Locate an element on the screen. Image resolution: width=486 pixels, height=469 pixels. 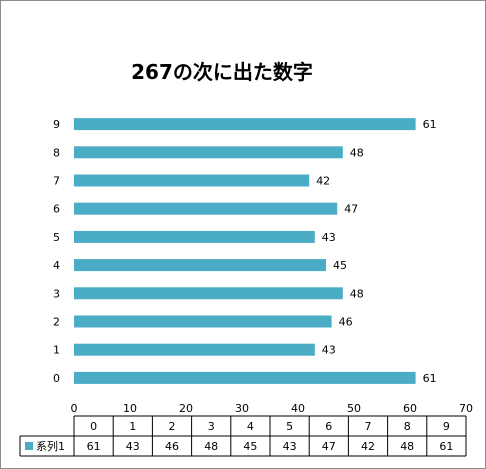
table-header-3: 3 is located at coordinates (211, 426).